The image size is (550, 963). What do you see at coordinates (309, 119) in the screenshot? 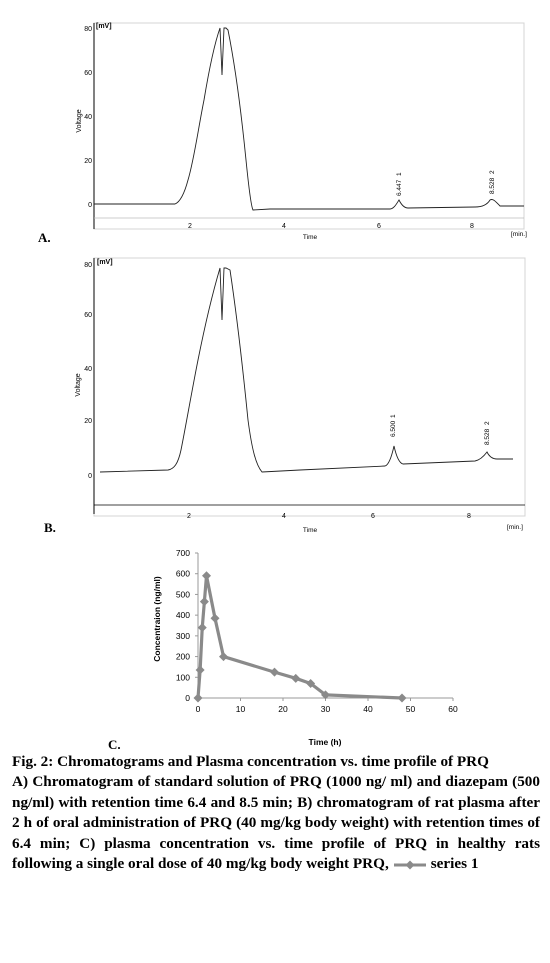
I see `chromatogram-trace` at bounding box center [309, 119].